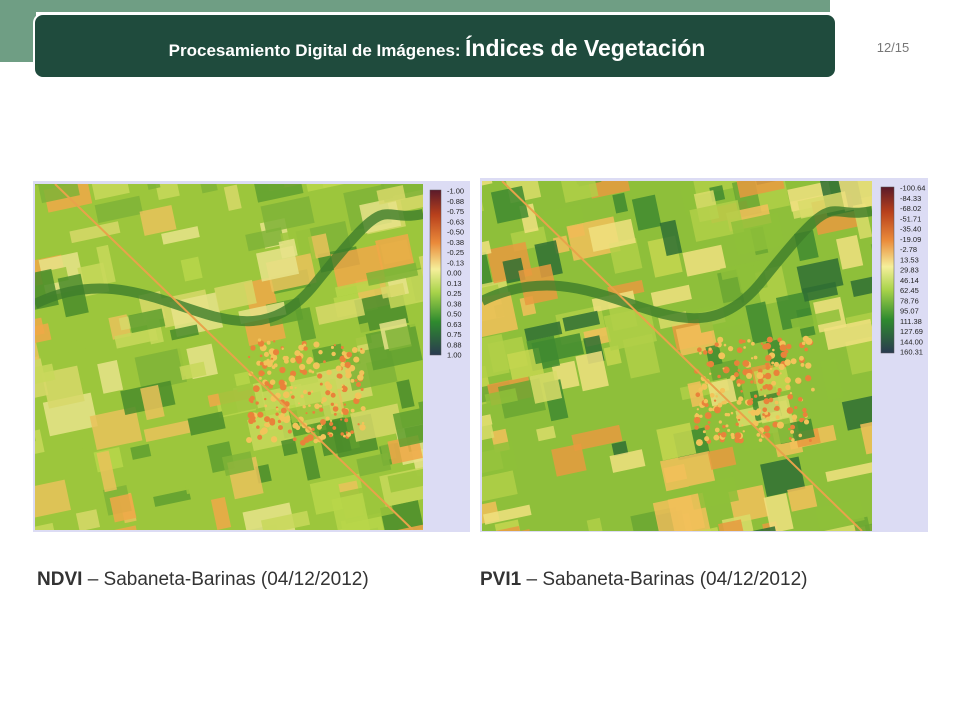 The height and width of the screenshot is (725, 960). I want to click on colorbar-label: -0.38, so click(455, 242).